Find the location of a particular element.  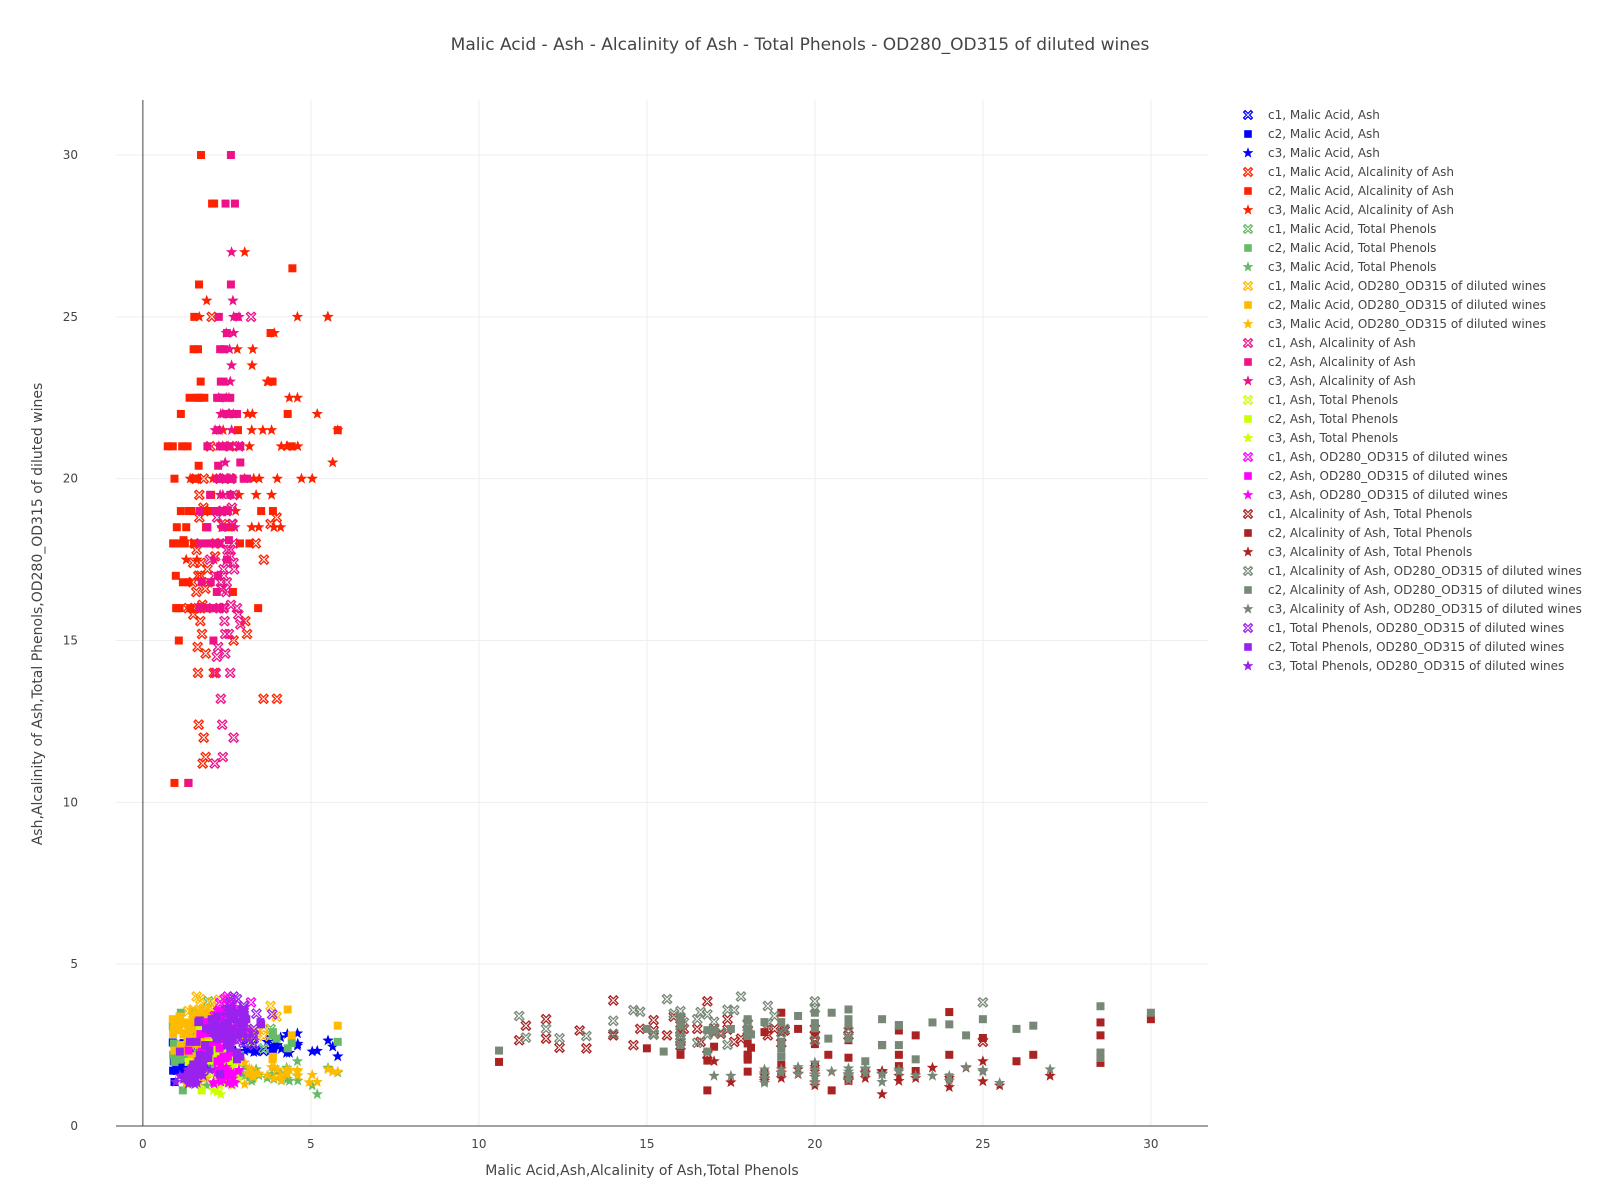

legend-item: c2, Alcalinity of Ash, Total Phenols is located at coordinates (1358, 533).